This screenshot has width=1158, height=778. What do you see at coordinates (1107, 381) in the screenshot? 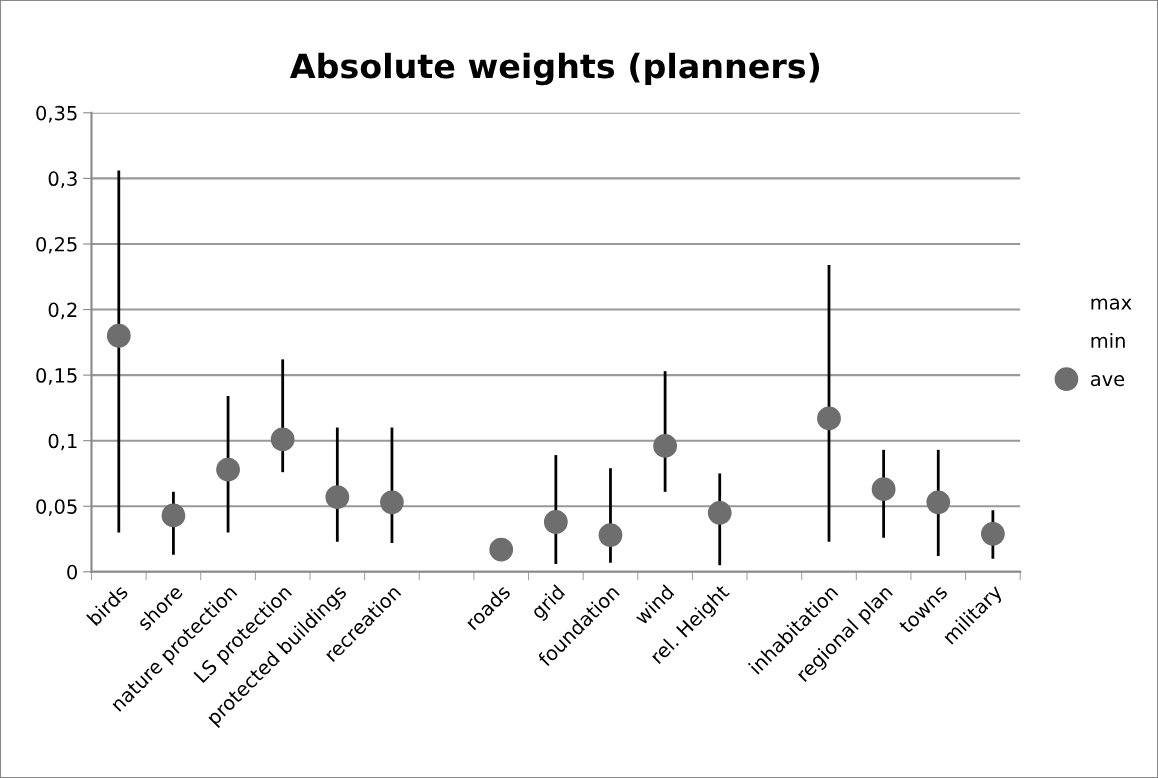
I see `legend-label: ave` at bounding box center [1107, 381].